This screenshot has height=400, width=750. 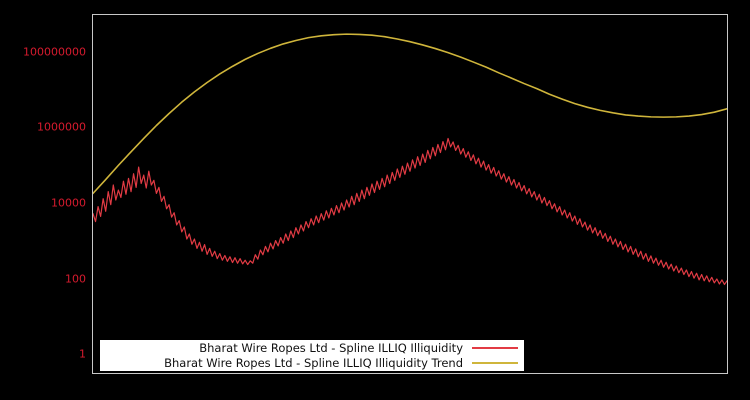 I want to click on legend-swatch-illiquidity, so click(x=495, y=348).